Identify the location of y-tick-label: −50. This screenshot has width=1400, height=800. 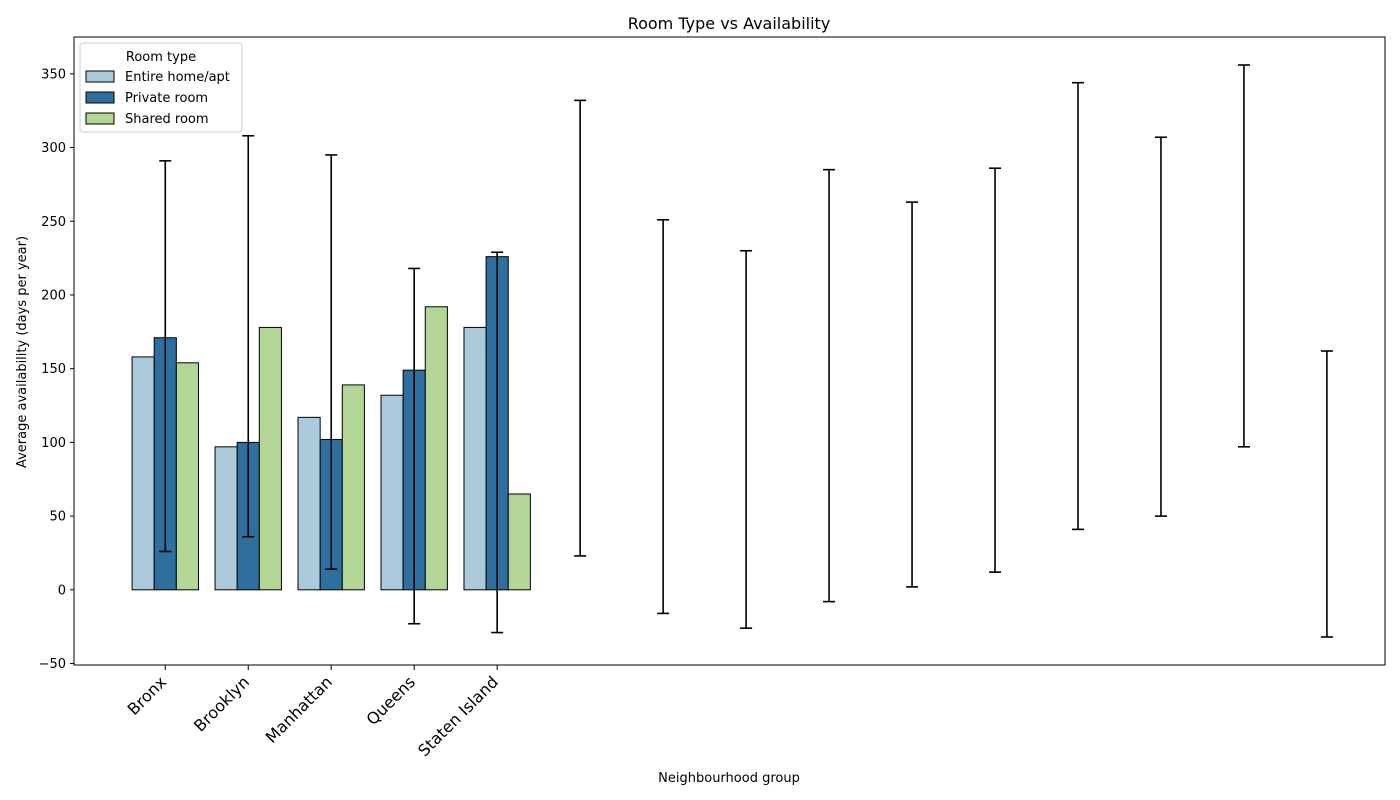
(52, 664).